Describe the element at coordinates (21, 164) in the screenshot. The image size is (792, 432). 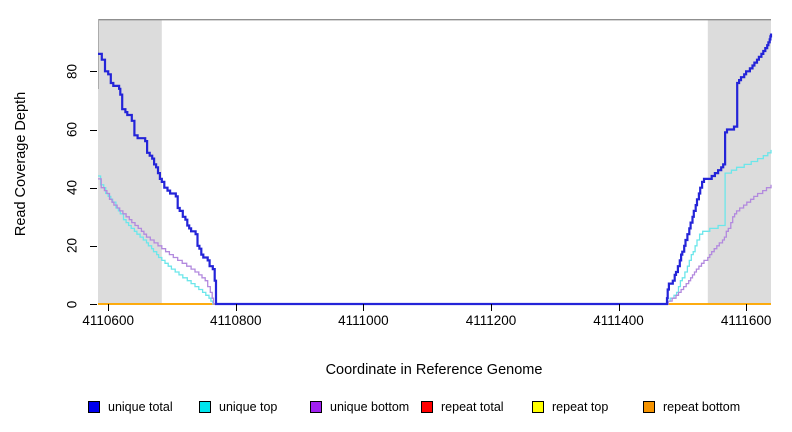
I see `y-axis-title: Read Coverage Depth` at that location.